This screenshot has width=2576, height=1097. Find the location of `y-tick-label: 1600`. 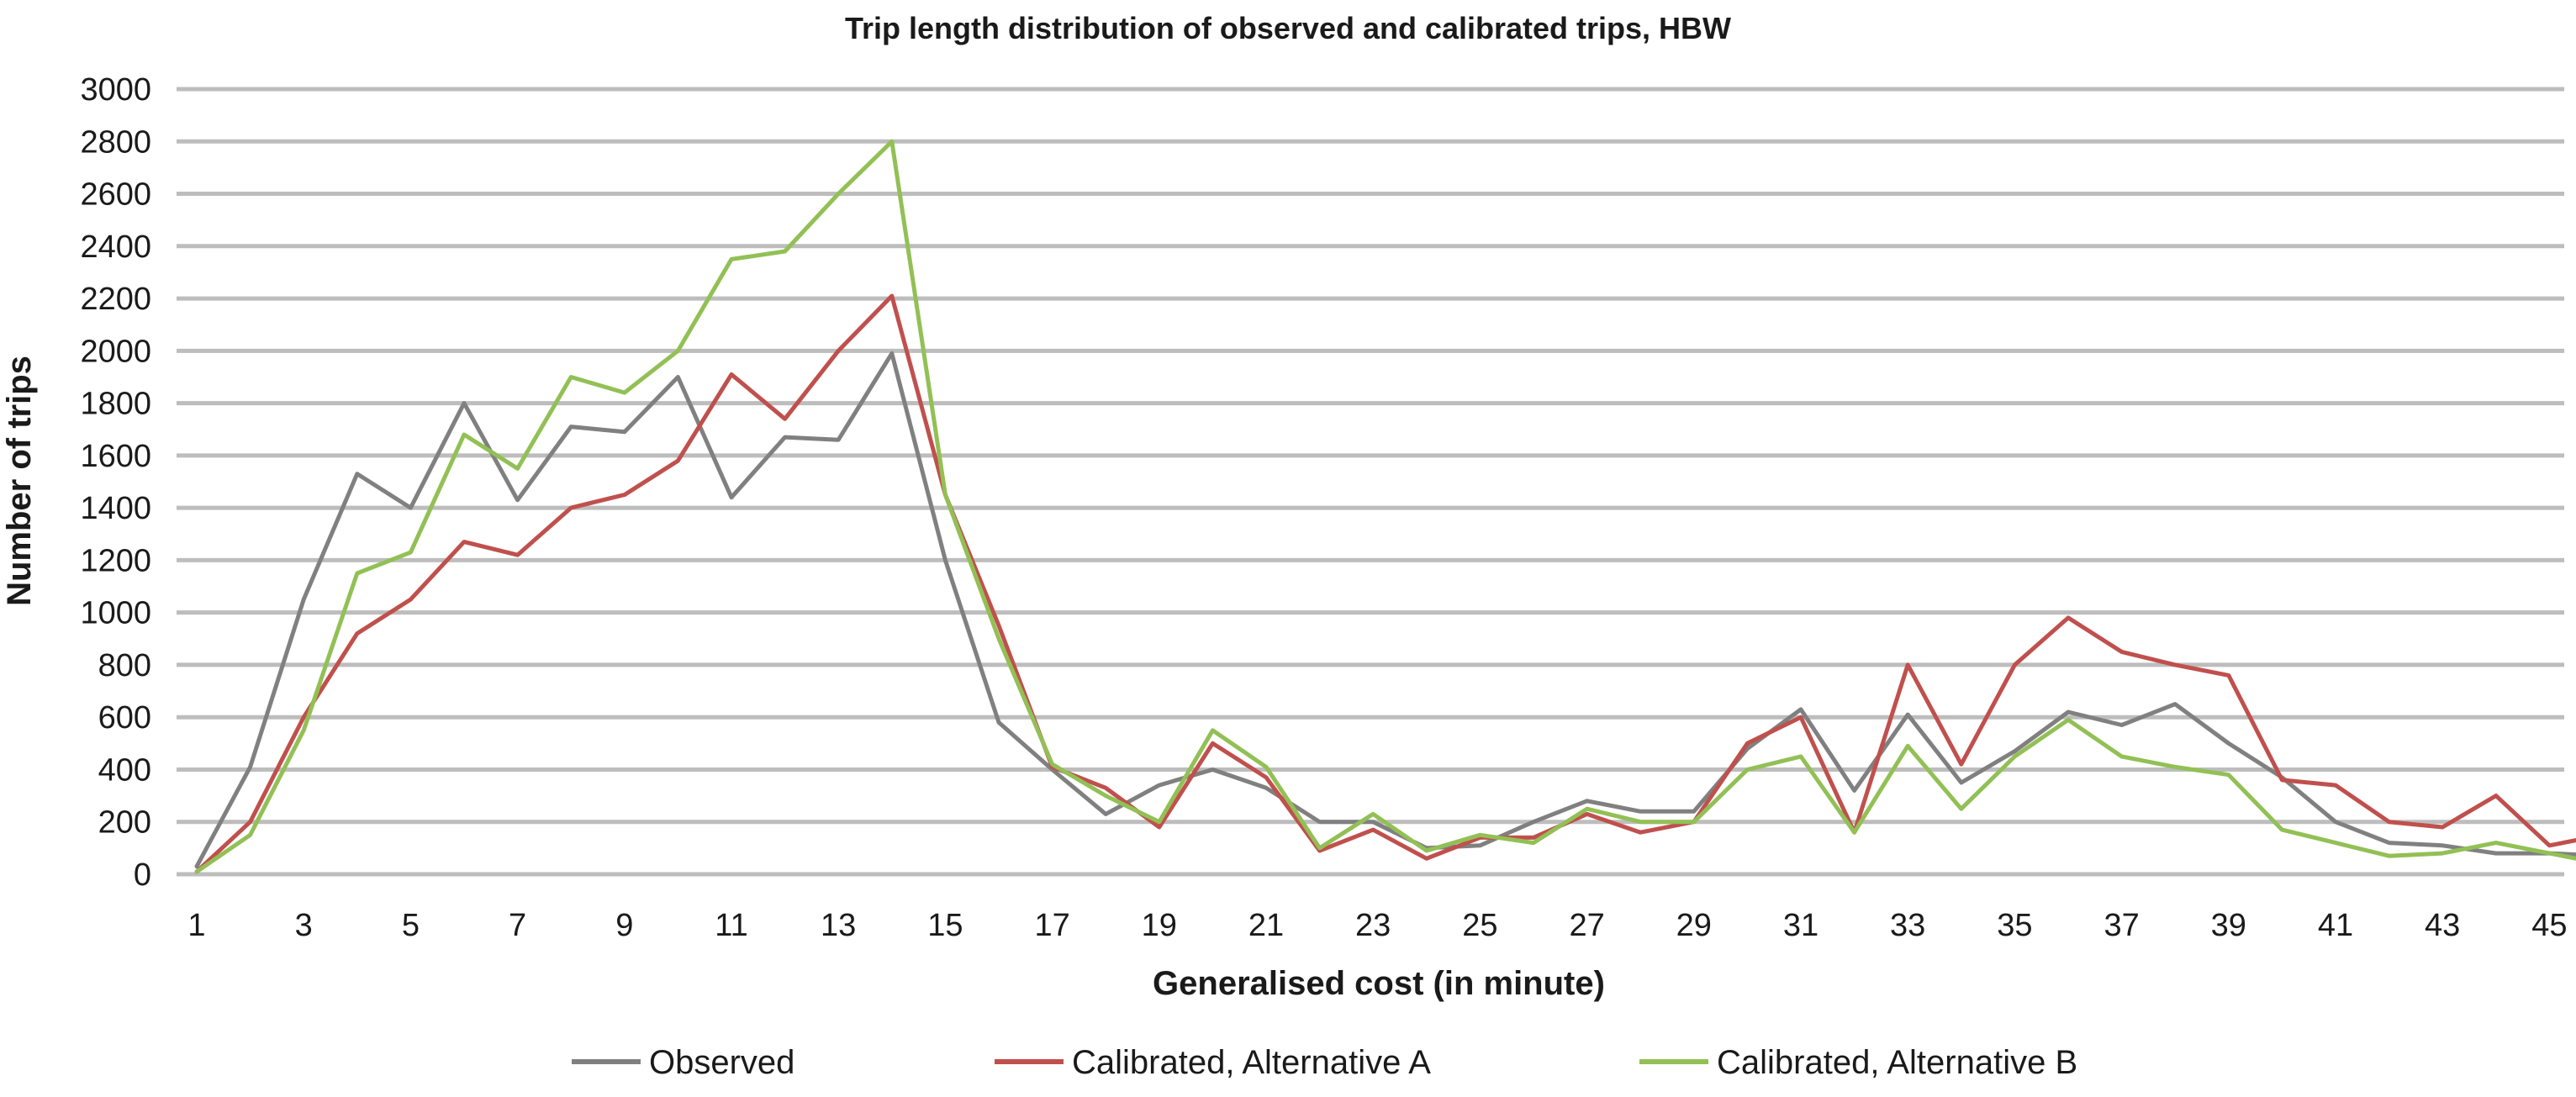

y-tick-label: 1600 is located at coordinates (116, 456).